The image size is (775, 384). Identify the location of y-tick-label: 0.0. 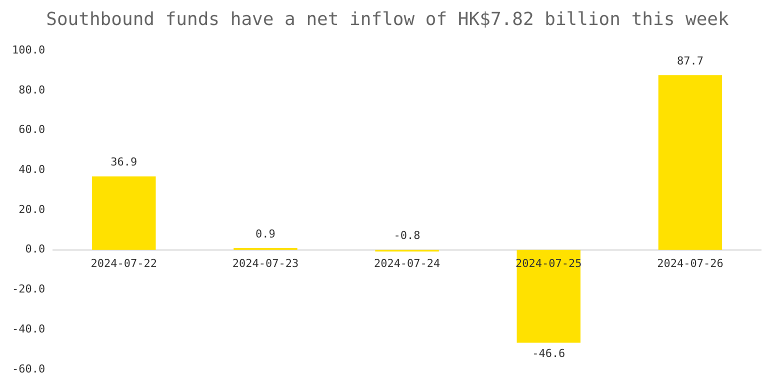
(35, 249).